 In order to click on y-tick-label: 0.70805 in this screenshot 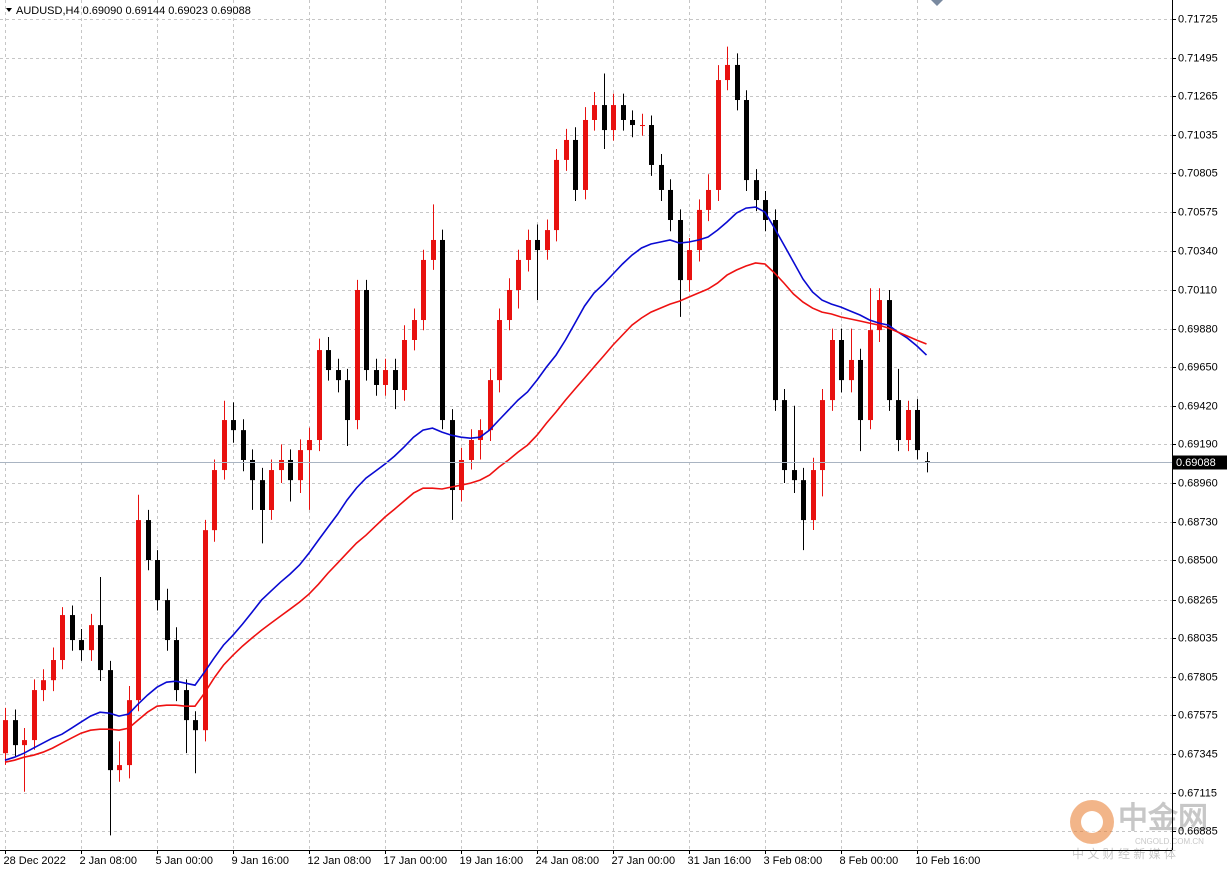, I will do `click(1198, 173)`.